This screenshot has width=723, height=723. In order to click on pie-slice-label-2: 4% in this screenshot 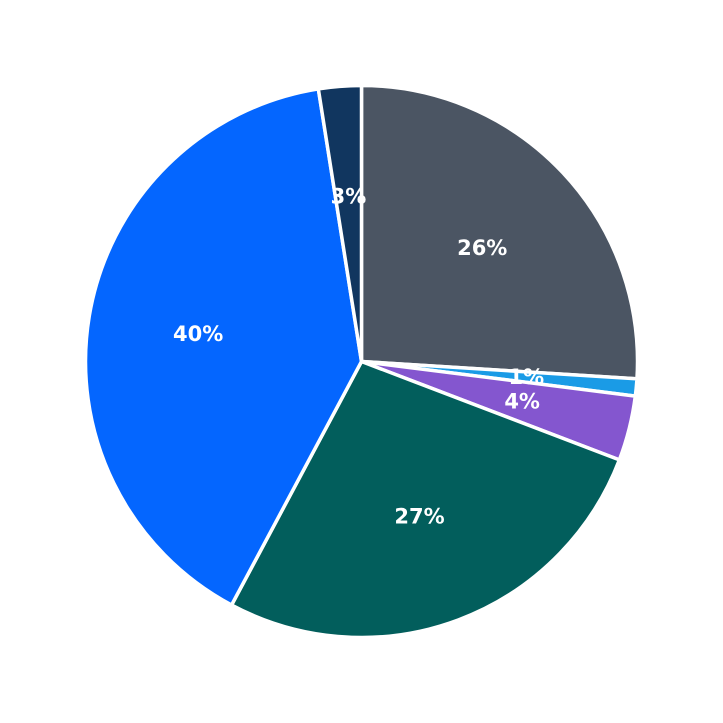, I will do `click(522, 402)`.